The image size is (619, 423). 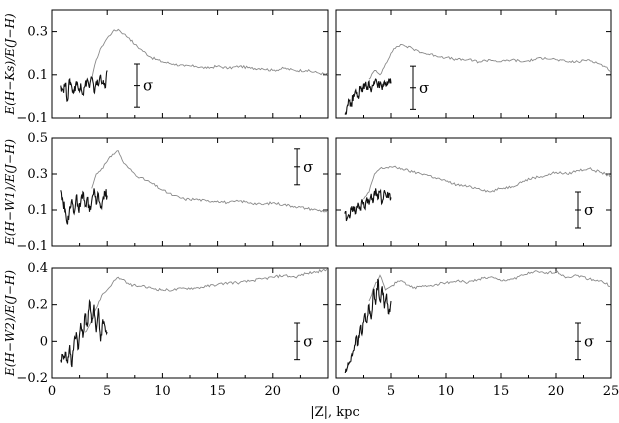 What do you see at coordinates (37, 268) in the screenshot?
I see `y-tick-label: 0.4` at bounding box center [37, 268].